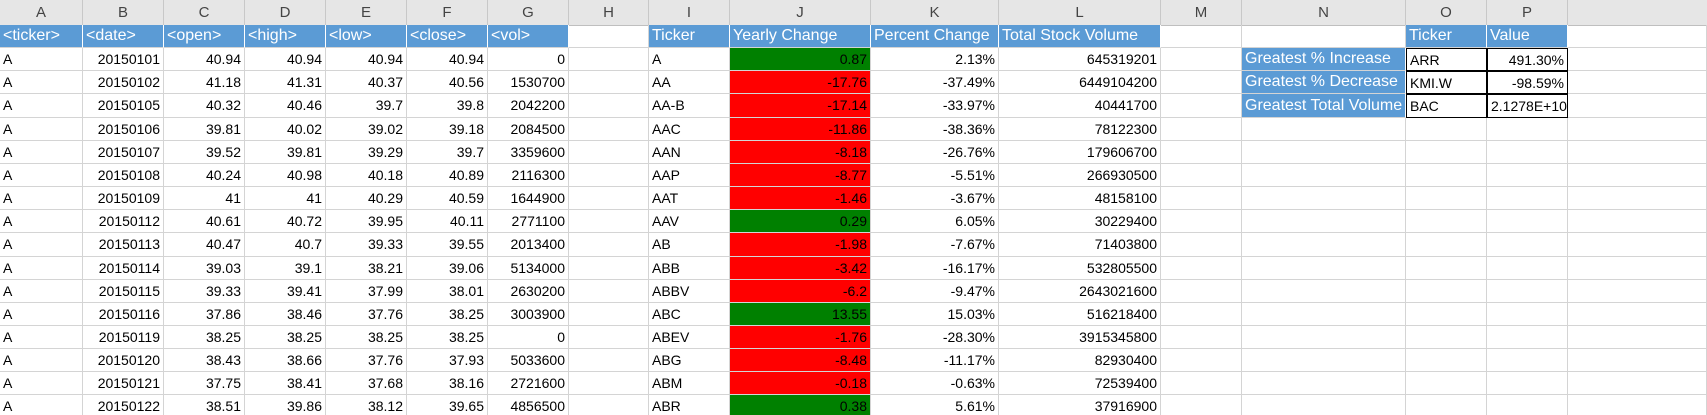  I want to click on raw-data-cell: 20150109, so click(123, 198).